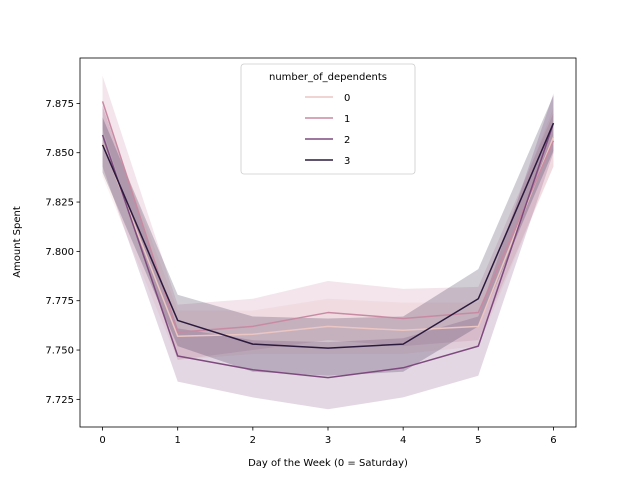  What do you see at coordinates (328, 440) in the screenshot?
I see `x-tick-label: 3` at bounding box center [328, 440].